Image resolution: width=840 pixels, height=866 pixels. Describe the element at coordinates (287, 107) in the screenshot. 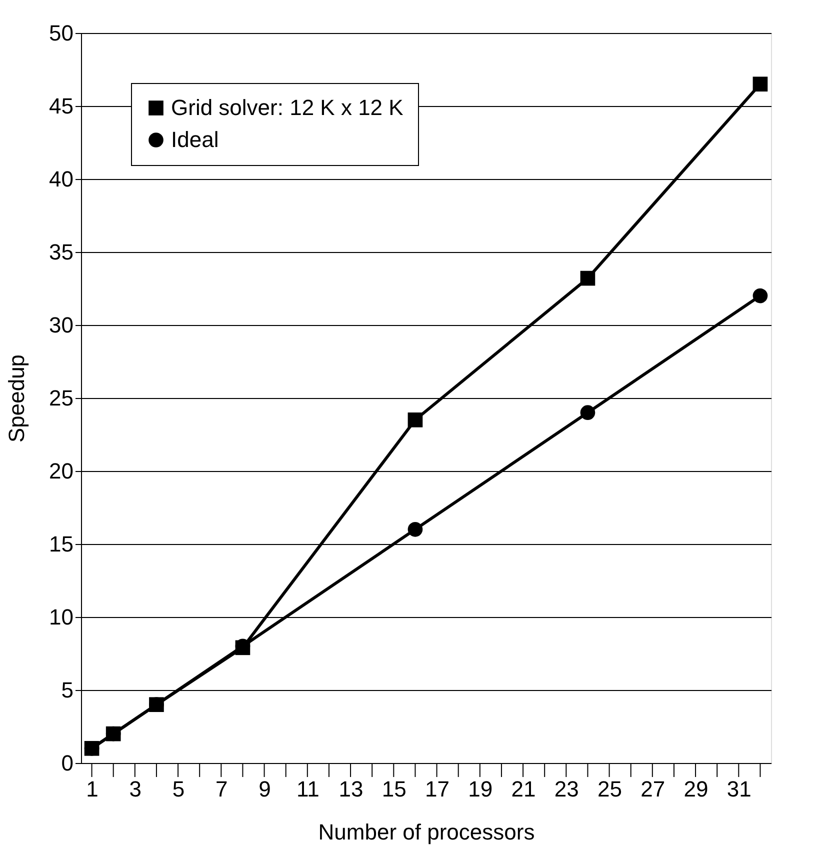

I see `legend-label: Grid solver: 12 K x 12 K` at that location.